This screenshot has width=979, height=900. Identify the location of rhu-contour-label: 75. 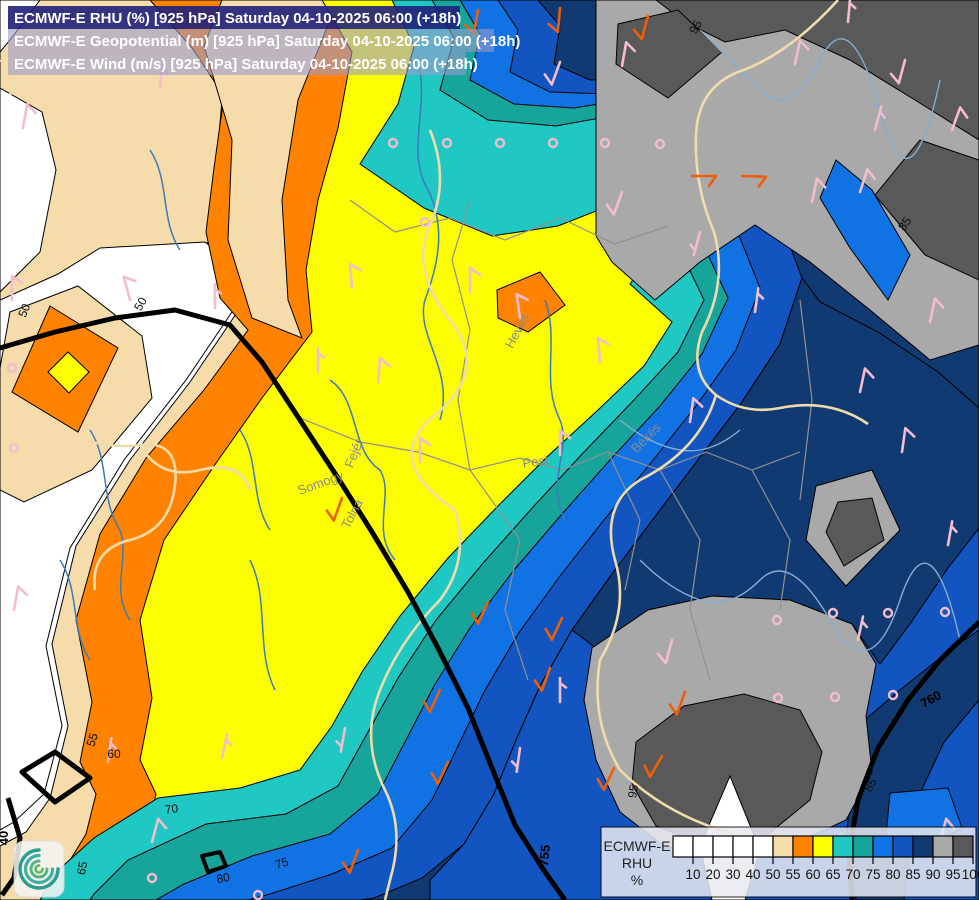
(281, 863).